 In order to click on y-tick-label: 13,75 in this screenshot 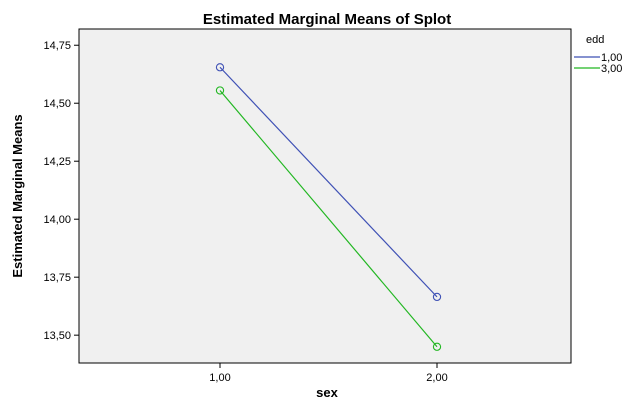, I will do `click(57, 278)`.